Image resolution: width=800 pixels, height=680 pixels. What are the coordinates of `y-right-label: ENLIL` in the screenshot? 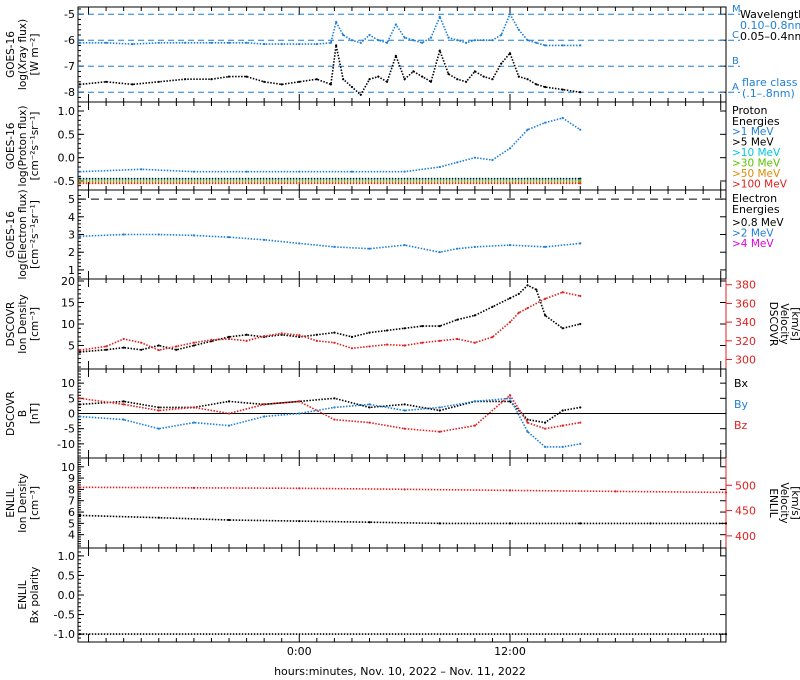 It's located at (773, 502).